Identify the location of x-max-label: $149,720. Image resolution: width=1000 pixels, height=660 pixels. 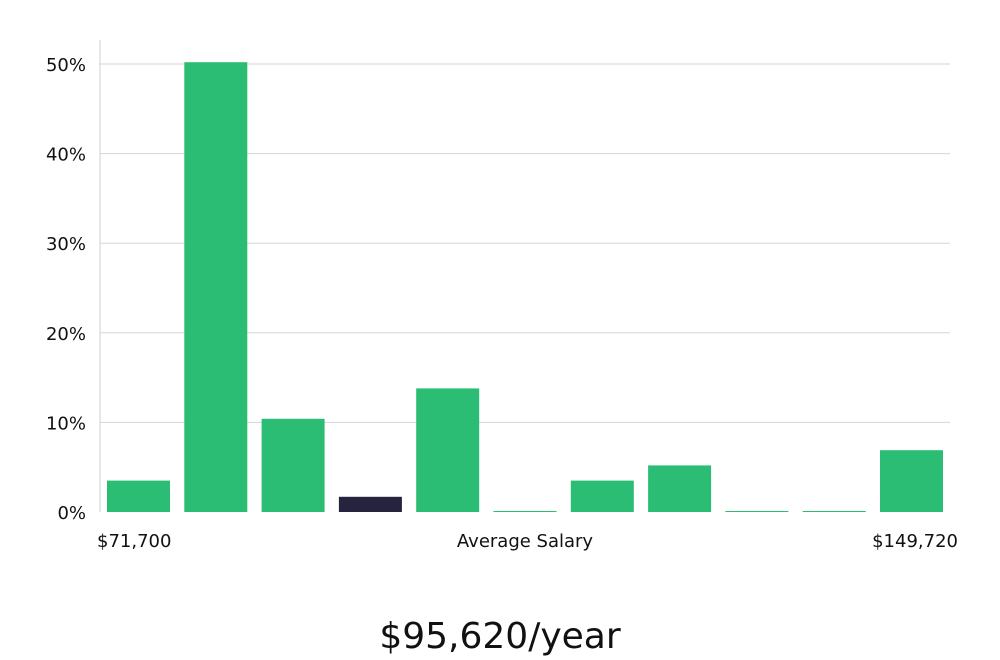
(915, 541).